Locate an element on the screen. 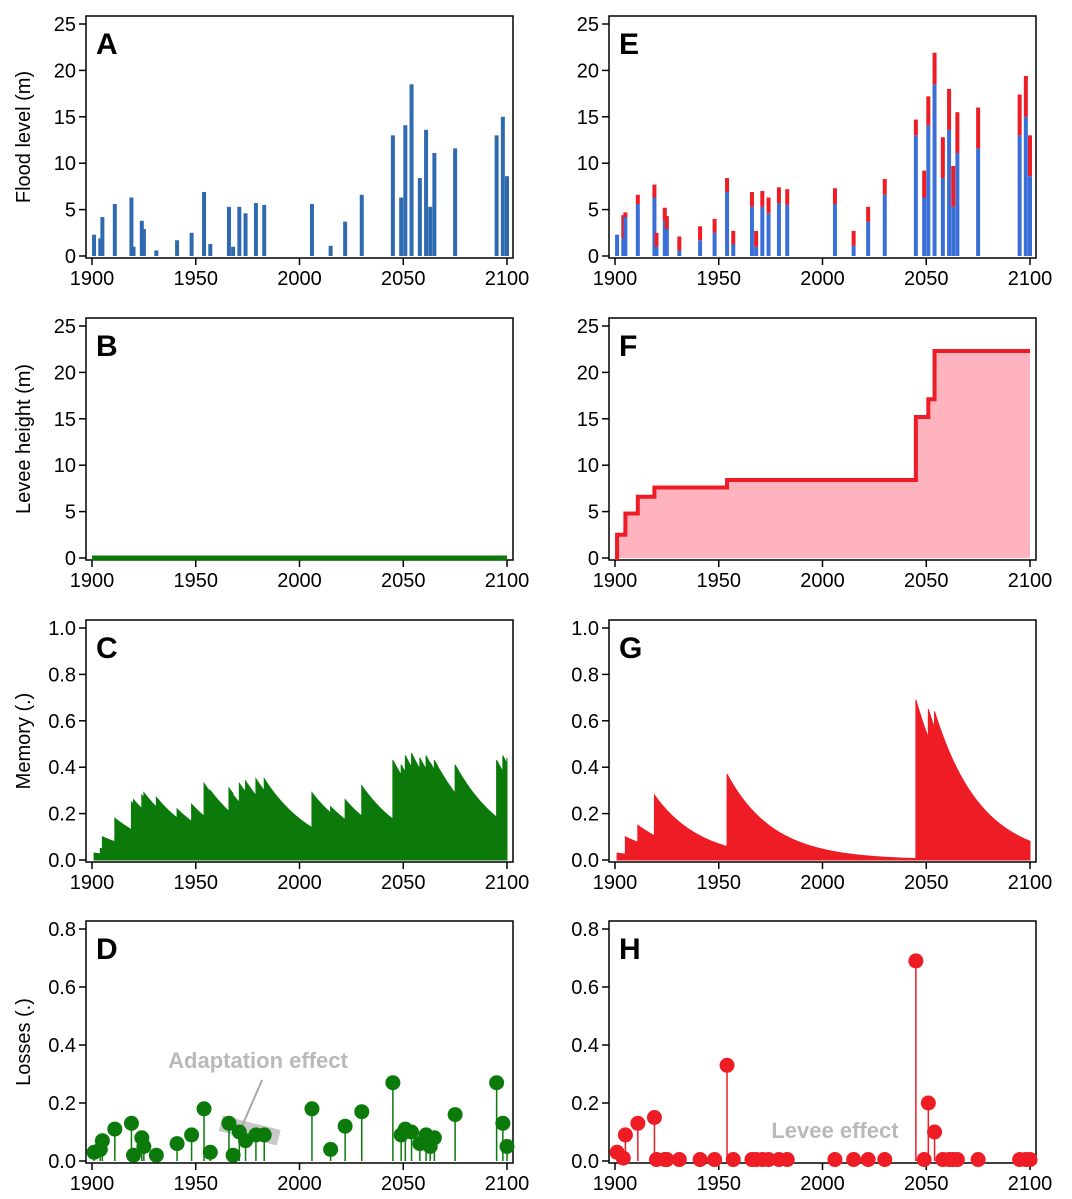 This screenshot has height=1199, width=1072. y-tick-label: 25 is located at coordinates (65, 327).